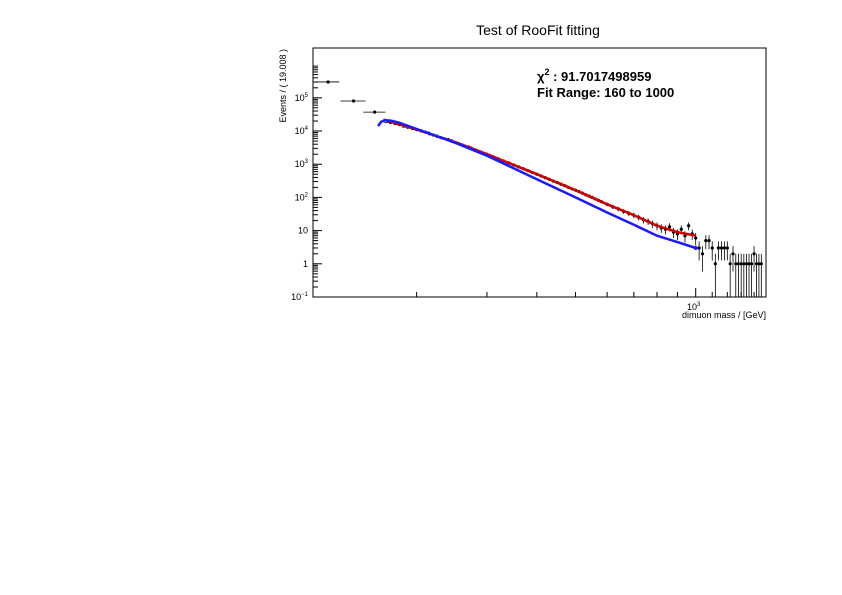 This screenshot has width=842, height=595. What do you see at coordinates (724, 315) in the screenshot?
I see `x-axis-label: dimuon mass / [GeV]` at bounding box center [724, 315].